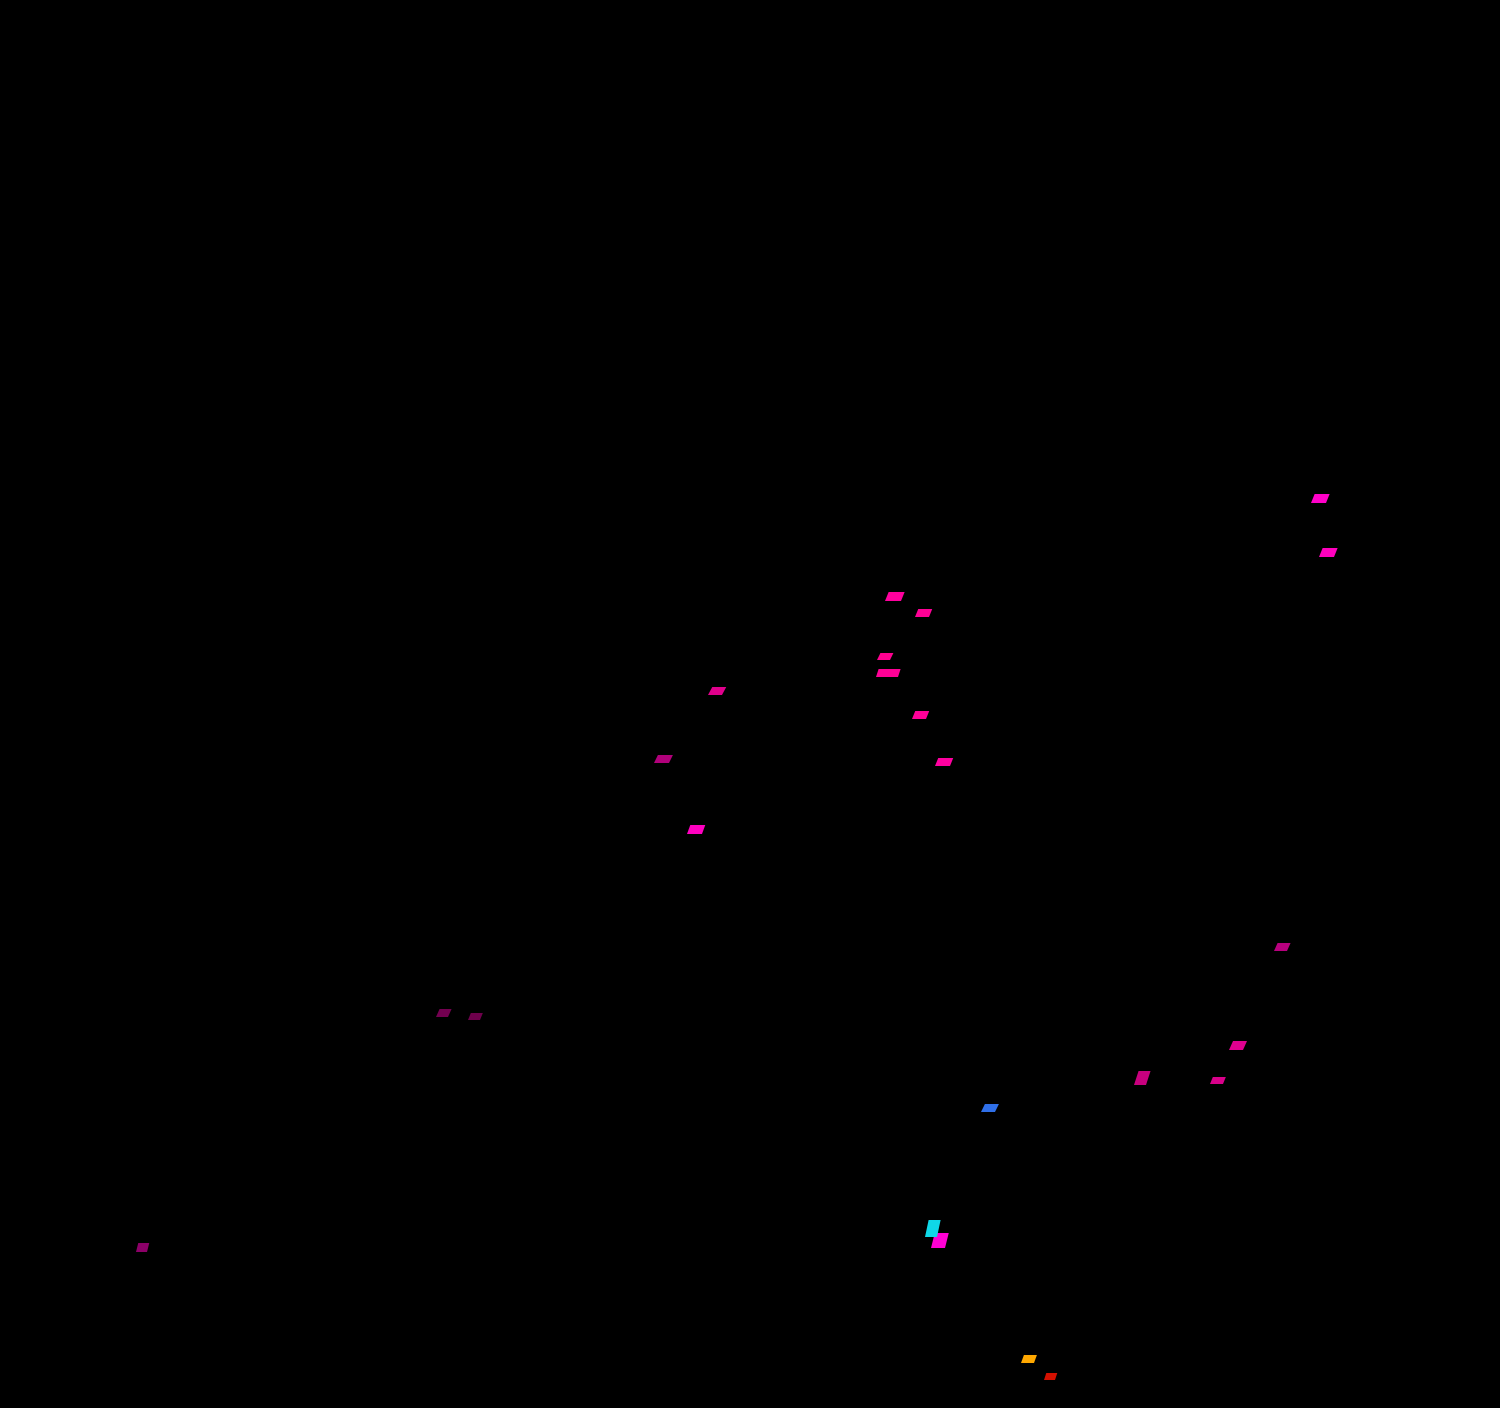  What do you see at coordinates (895, 596) in the screenshot?
I see `marker-m01` at bounding box center [895, 596].